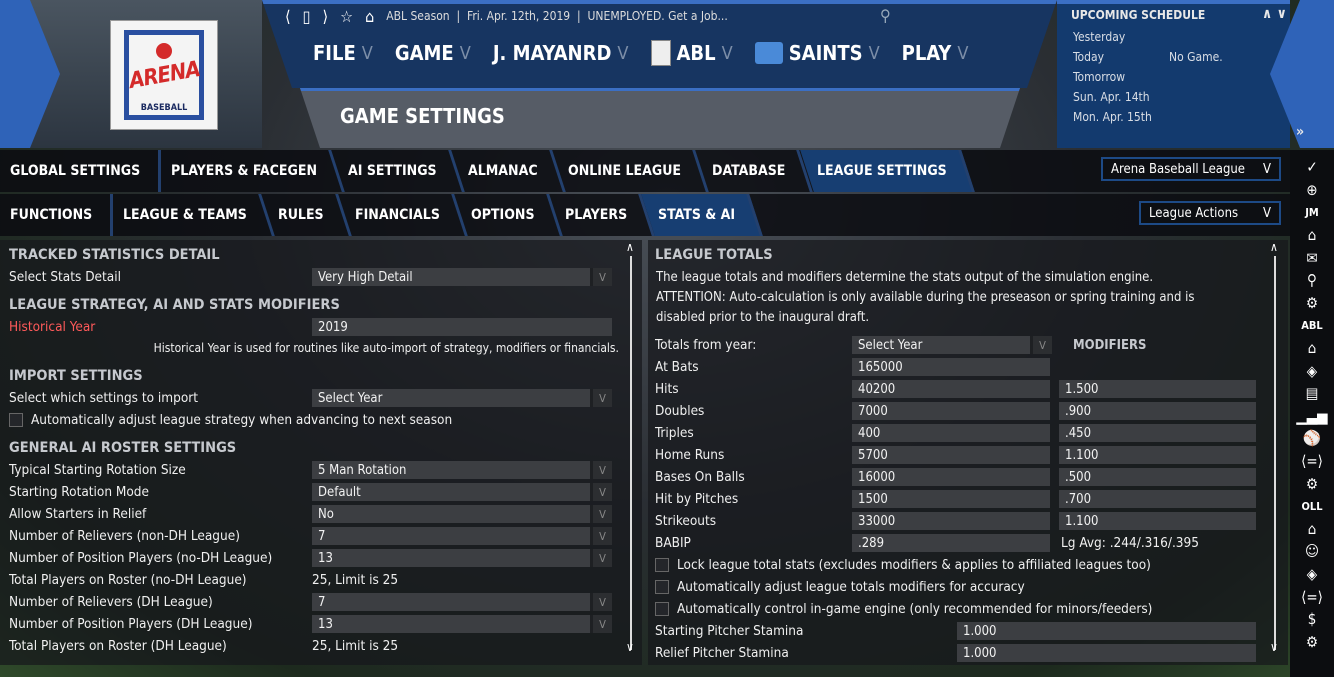  Describe the element at coordinates (398, 171) in the screenshot. I see `tab-ai-settings: AI SETTINGS` at that location.